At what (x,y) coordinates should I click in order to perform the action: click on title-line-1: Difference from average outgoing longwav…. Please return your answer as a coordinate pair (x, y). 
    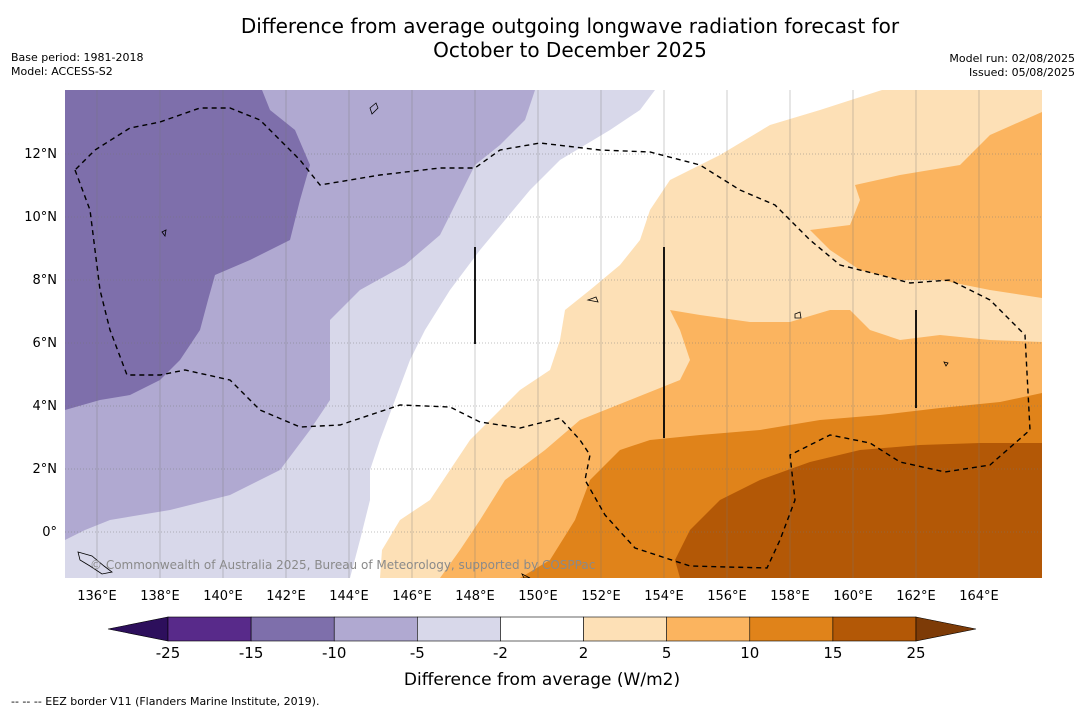
    Looking at the image, I should click on (570, 26).